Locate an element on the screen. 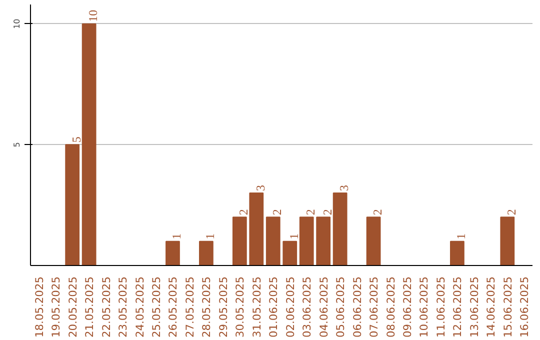  x-tick-label: 24.05.2025 is located at coordinates (139, 307).